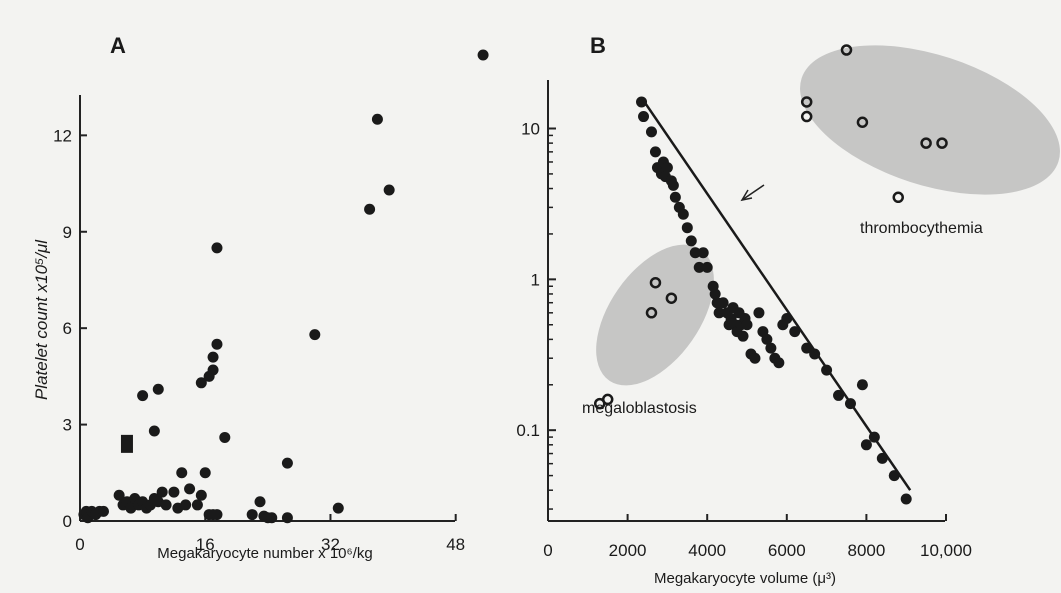 This screenshot has width=1061, height=593. What do you see at coordinates (535, 279) in the screenshot?
I see `panel-b-y-tick-label: 1` at bounding box center [535, 279].